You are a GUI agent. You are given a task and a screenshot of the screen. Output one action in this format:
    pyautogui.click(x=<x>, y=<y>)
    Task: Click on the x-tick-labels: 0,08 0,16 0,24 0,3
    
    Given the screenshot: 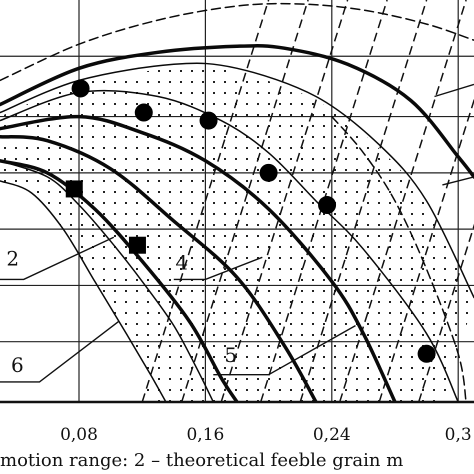 What is the action you would take?
    pyautogui.click(x=266, y=435)
    